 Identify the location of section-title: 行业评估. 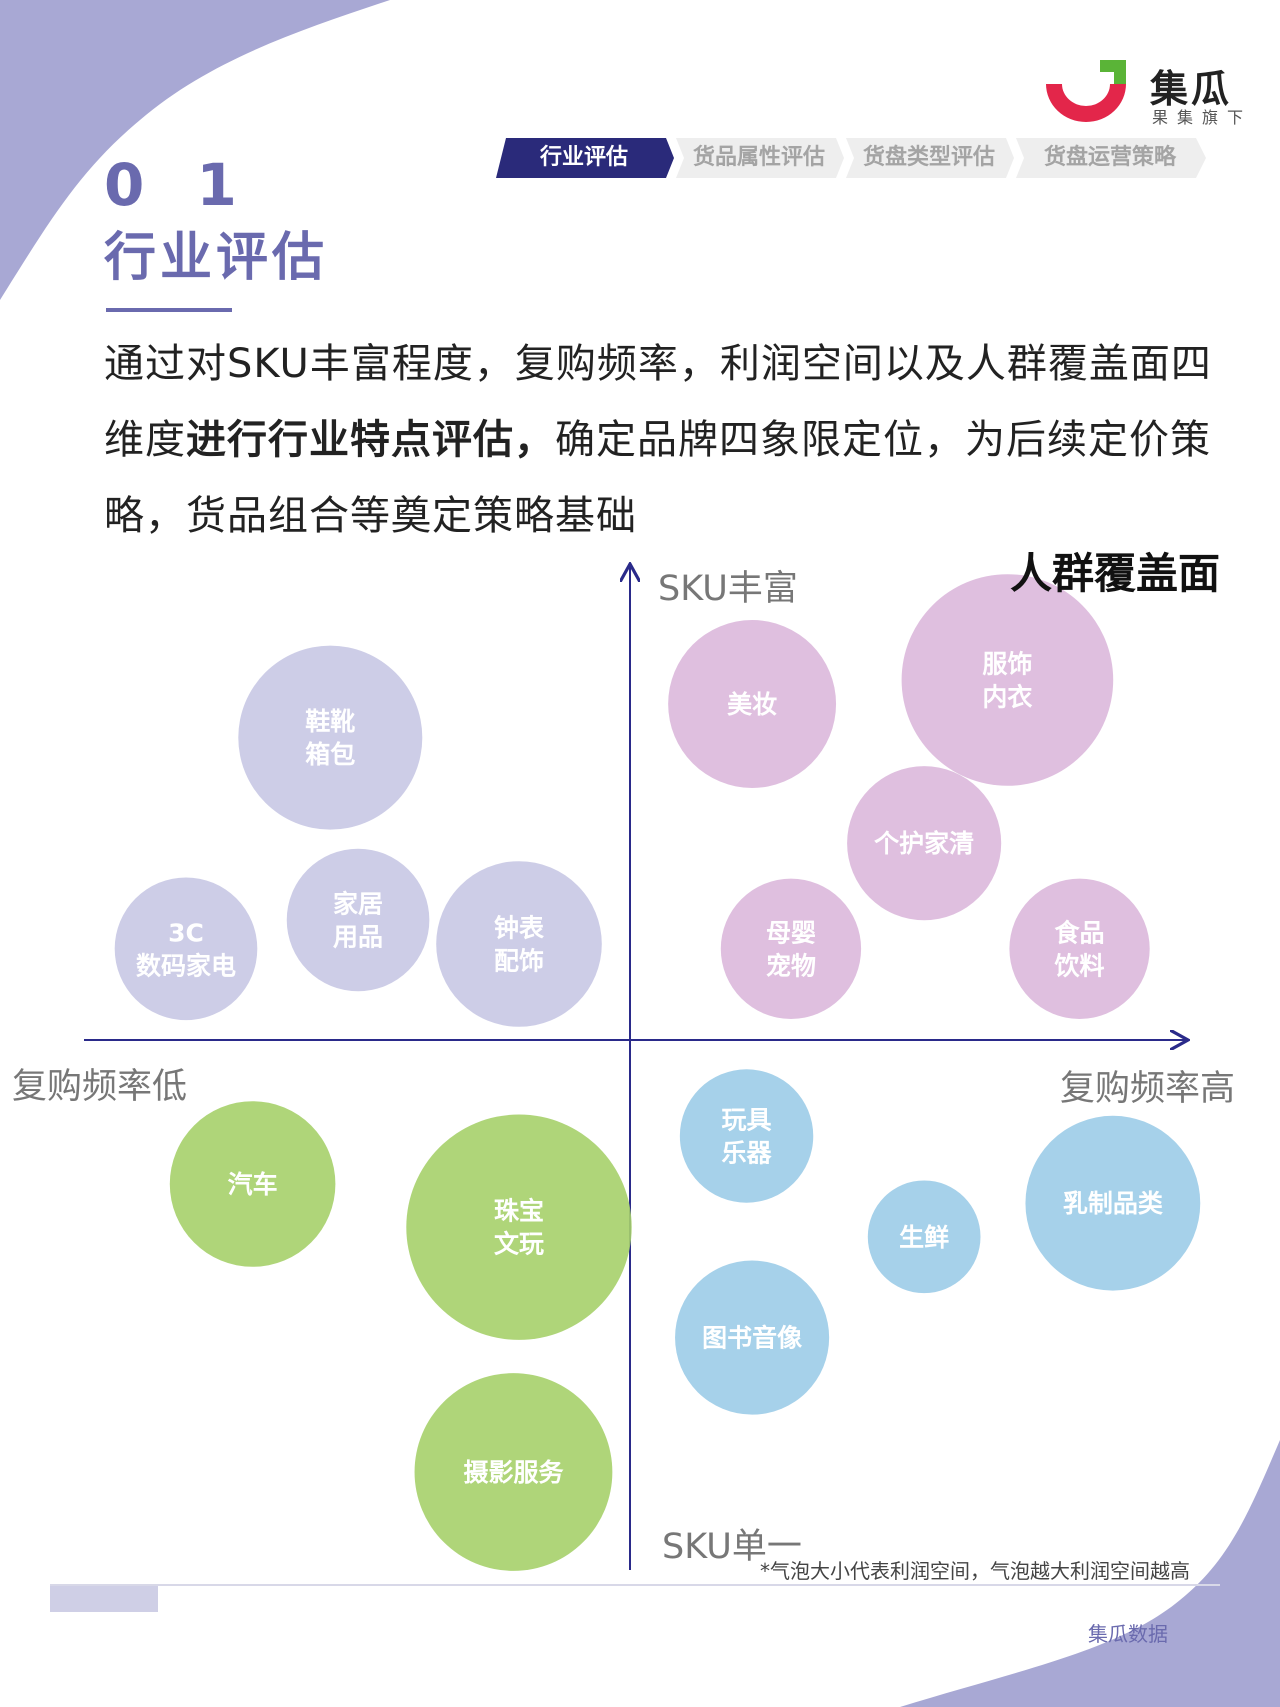
(216, 258).